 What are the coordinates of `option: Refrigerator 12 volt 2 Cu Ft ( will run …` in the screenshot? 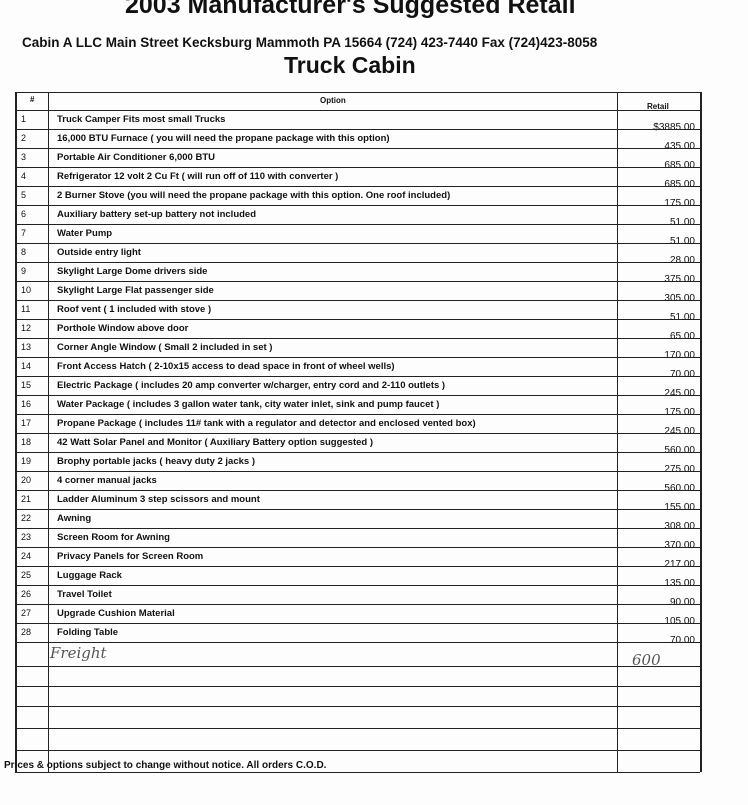 It's located at (198, 176).